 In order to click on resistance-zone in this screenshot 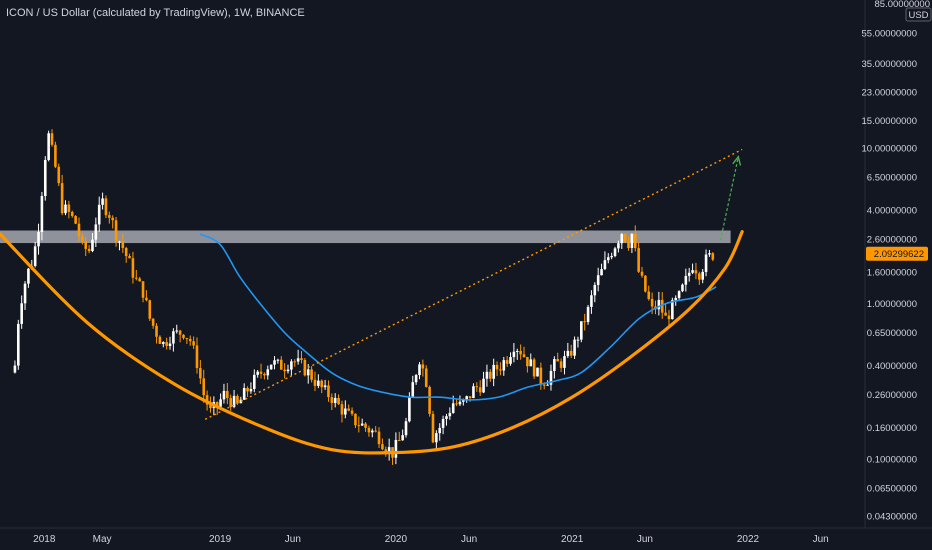, I will do `click(365, 237)`.